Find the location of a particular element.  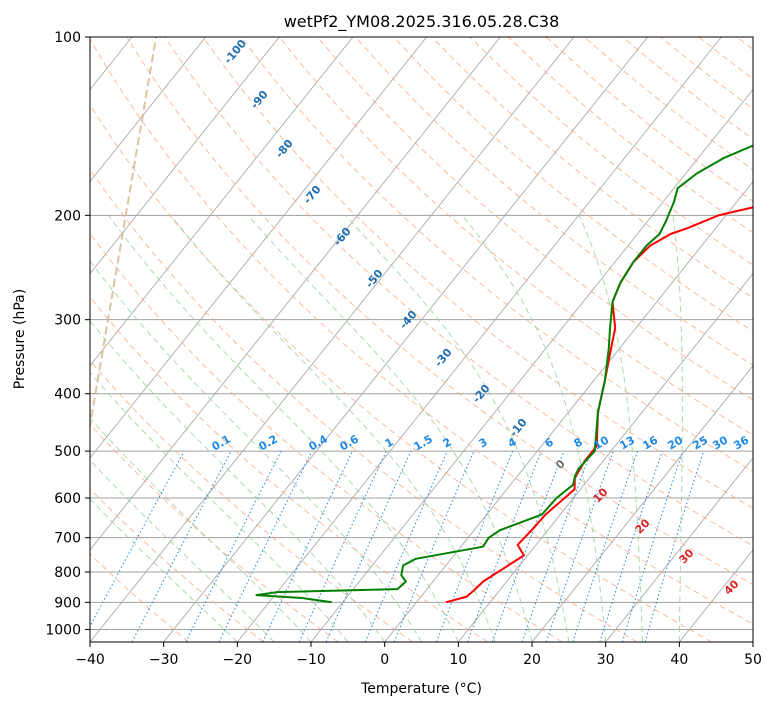

y-tick-label: 300 is located at coordinates (67, 321).